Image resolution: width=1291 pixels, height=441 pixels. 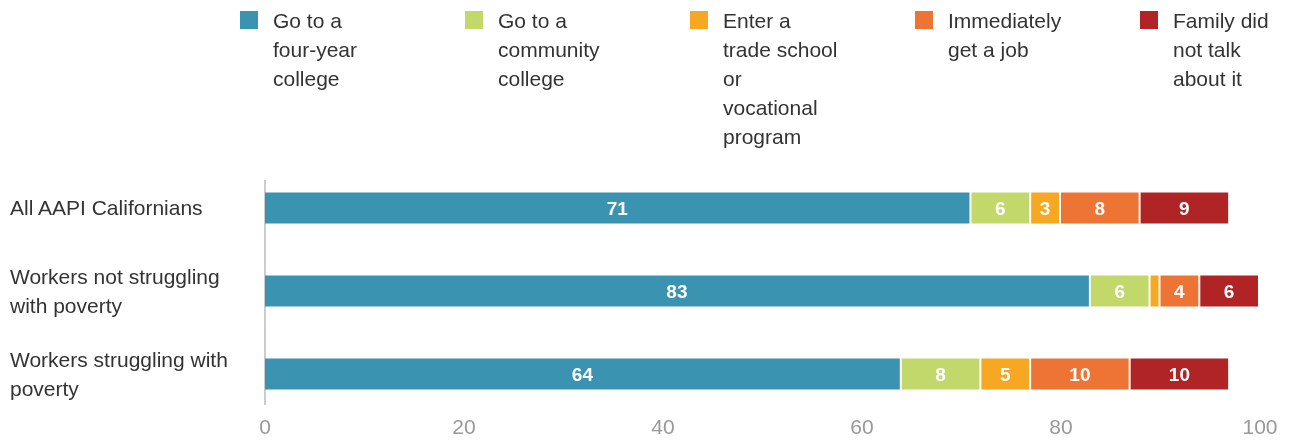 I want to click on data-label: 64, so click(x=582, y=374).